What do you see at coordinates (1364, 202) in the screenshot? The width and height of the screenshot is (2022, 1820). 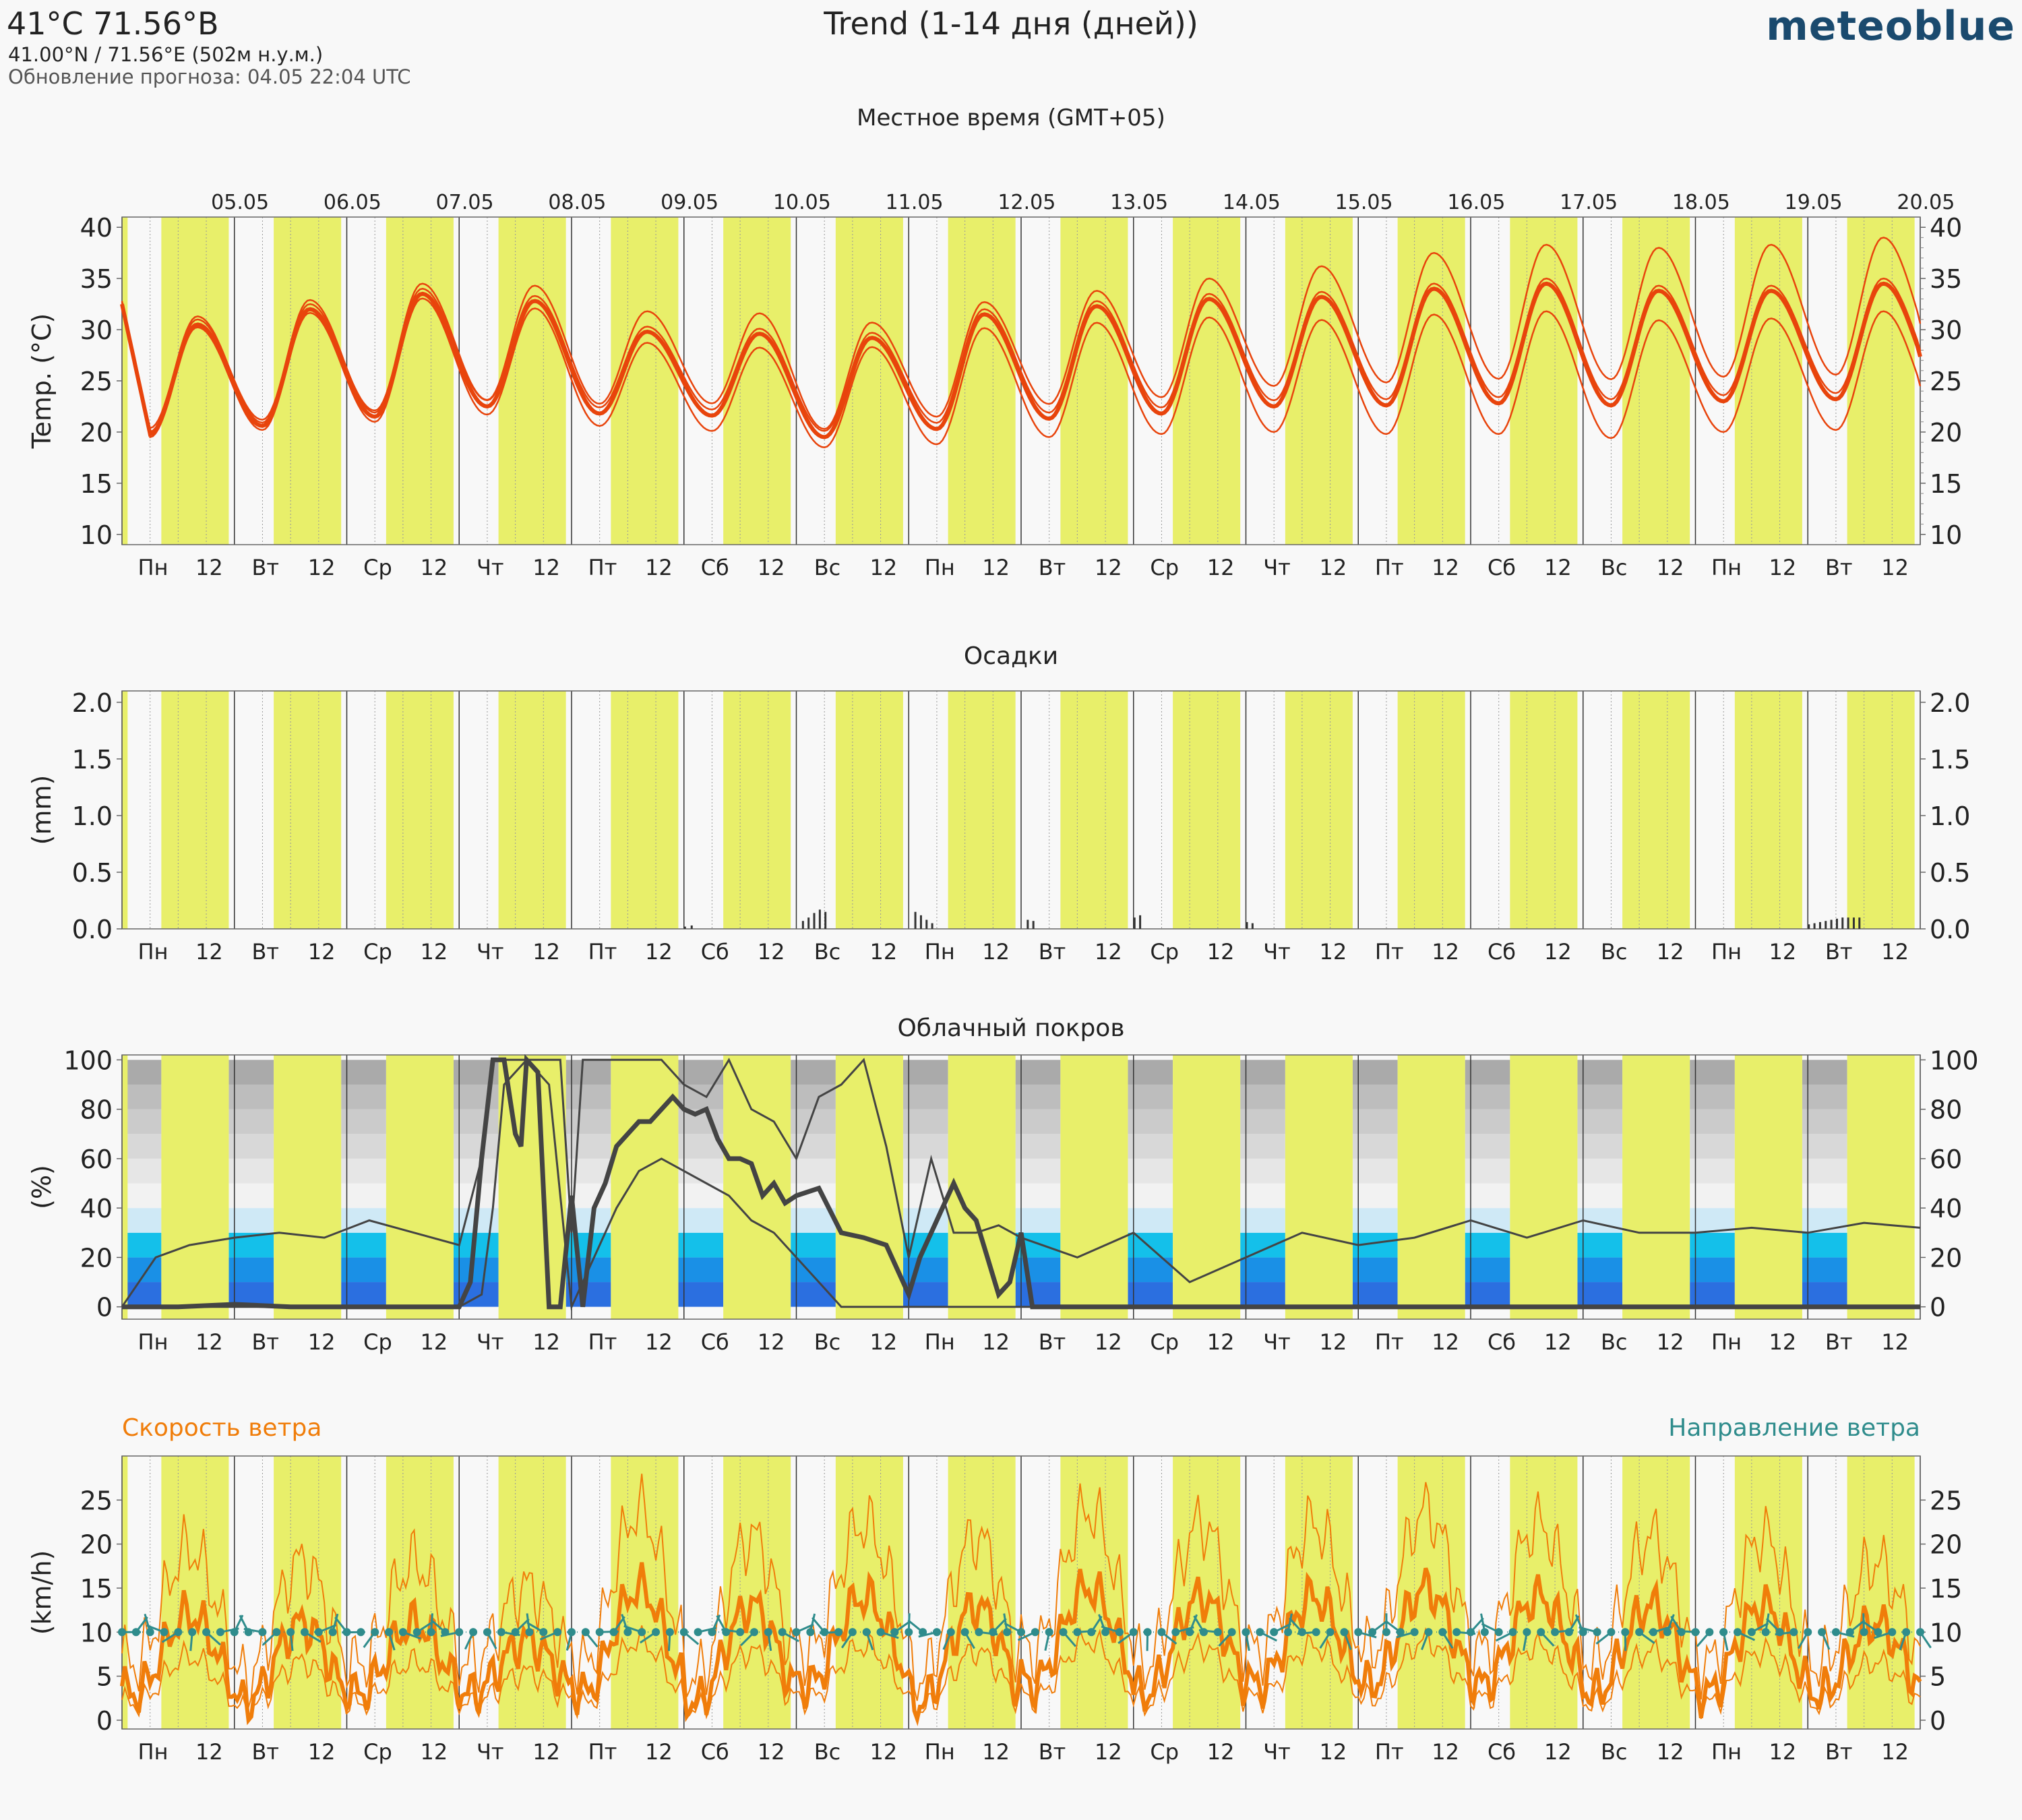 I see `date-label: 15.05` at bounding box center [1364, 202].